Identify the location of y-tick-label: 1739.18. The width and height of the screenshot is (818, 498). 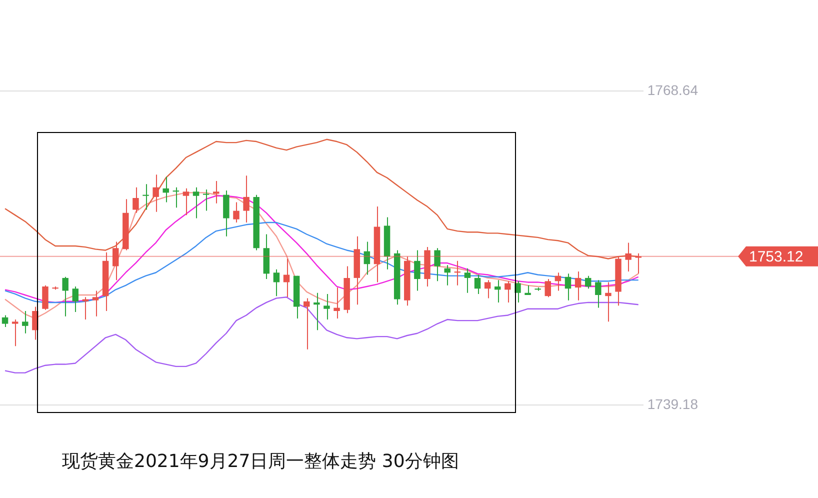
(672, 404).